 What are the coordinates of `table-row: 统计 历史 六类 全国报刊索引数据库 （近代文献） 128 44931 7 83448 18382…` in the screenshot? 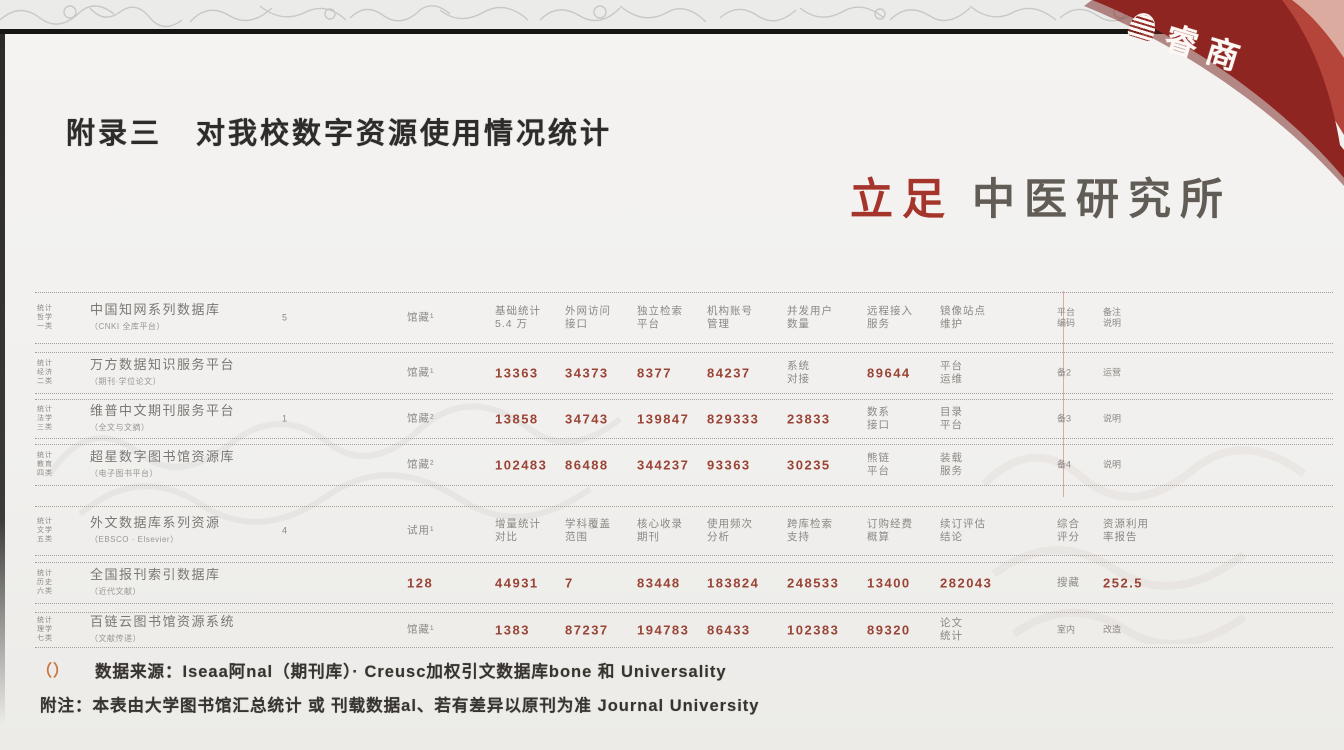 It's located at (684, 583).